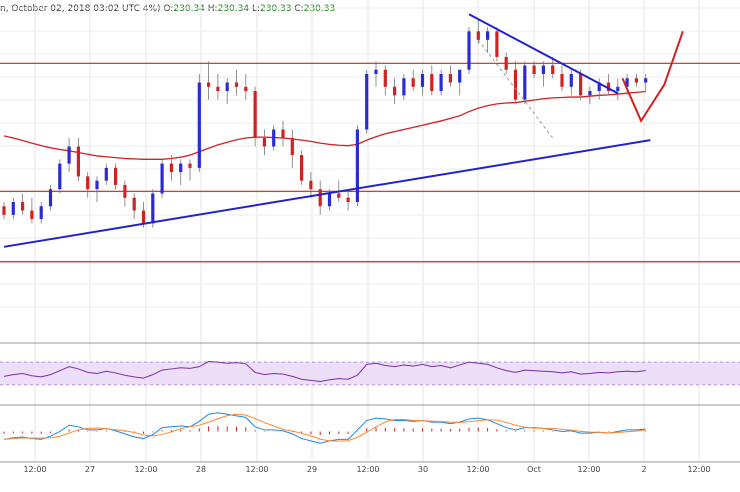  I want to click on high-label: H:, so click(212, 9).